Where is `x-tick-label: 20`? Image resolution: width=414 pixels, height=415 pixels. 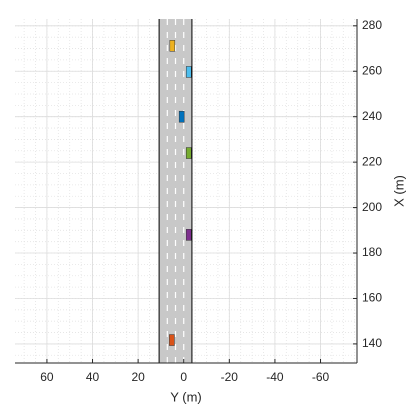 x-tick-label: 20 is located at coordinates (138, 377).